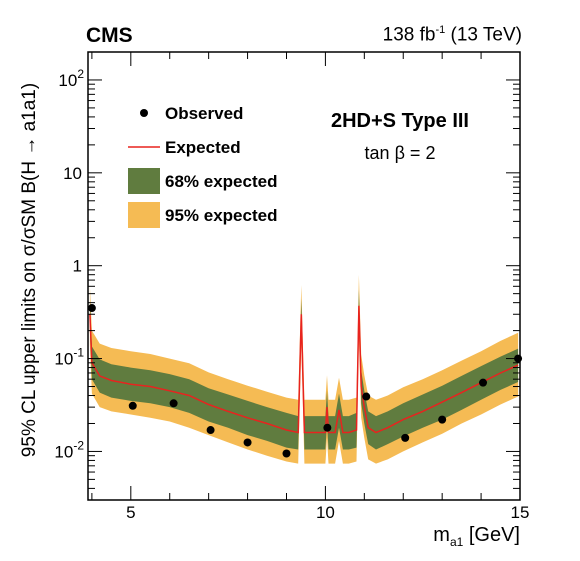 This screenshot has width=580, height=561. I want to click on energy-value: (13 TeV), so click(483, 35).